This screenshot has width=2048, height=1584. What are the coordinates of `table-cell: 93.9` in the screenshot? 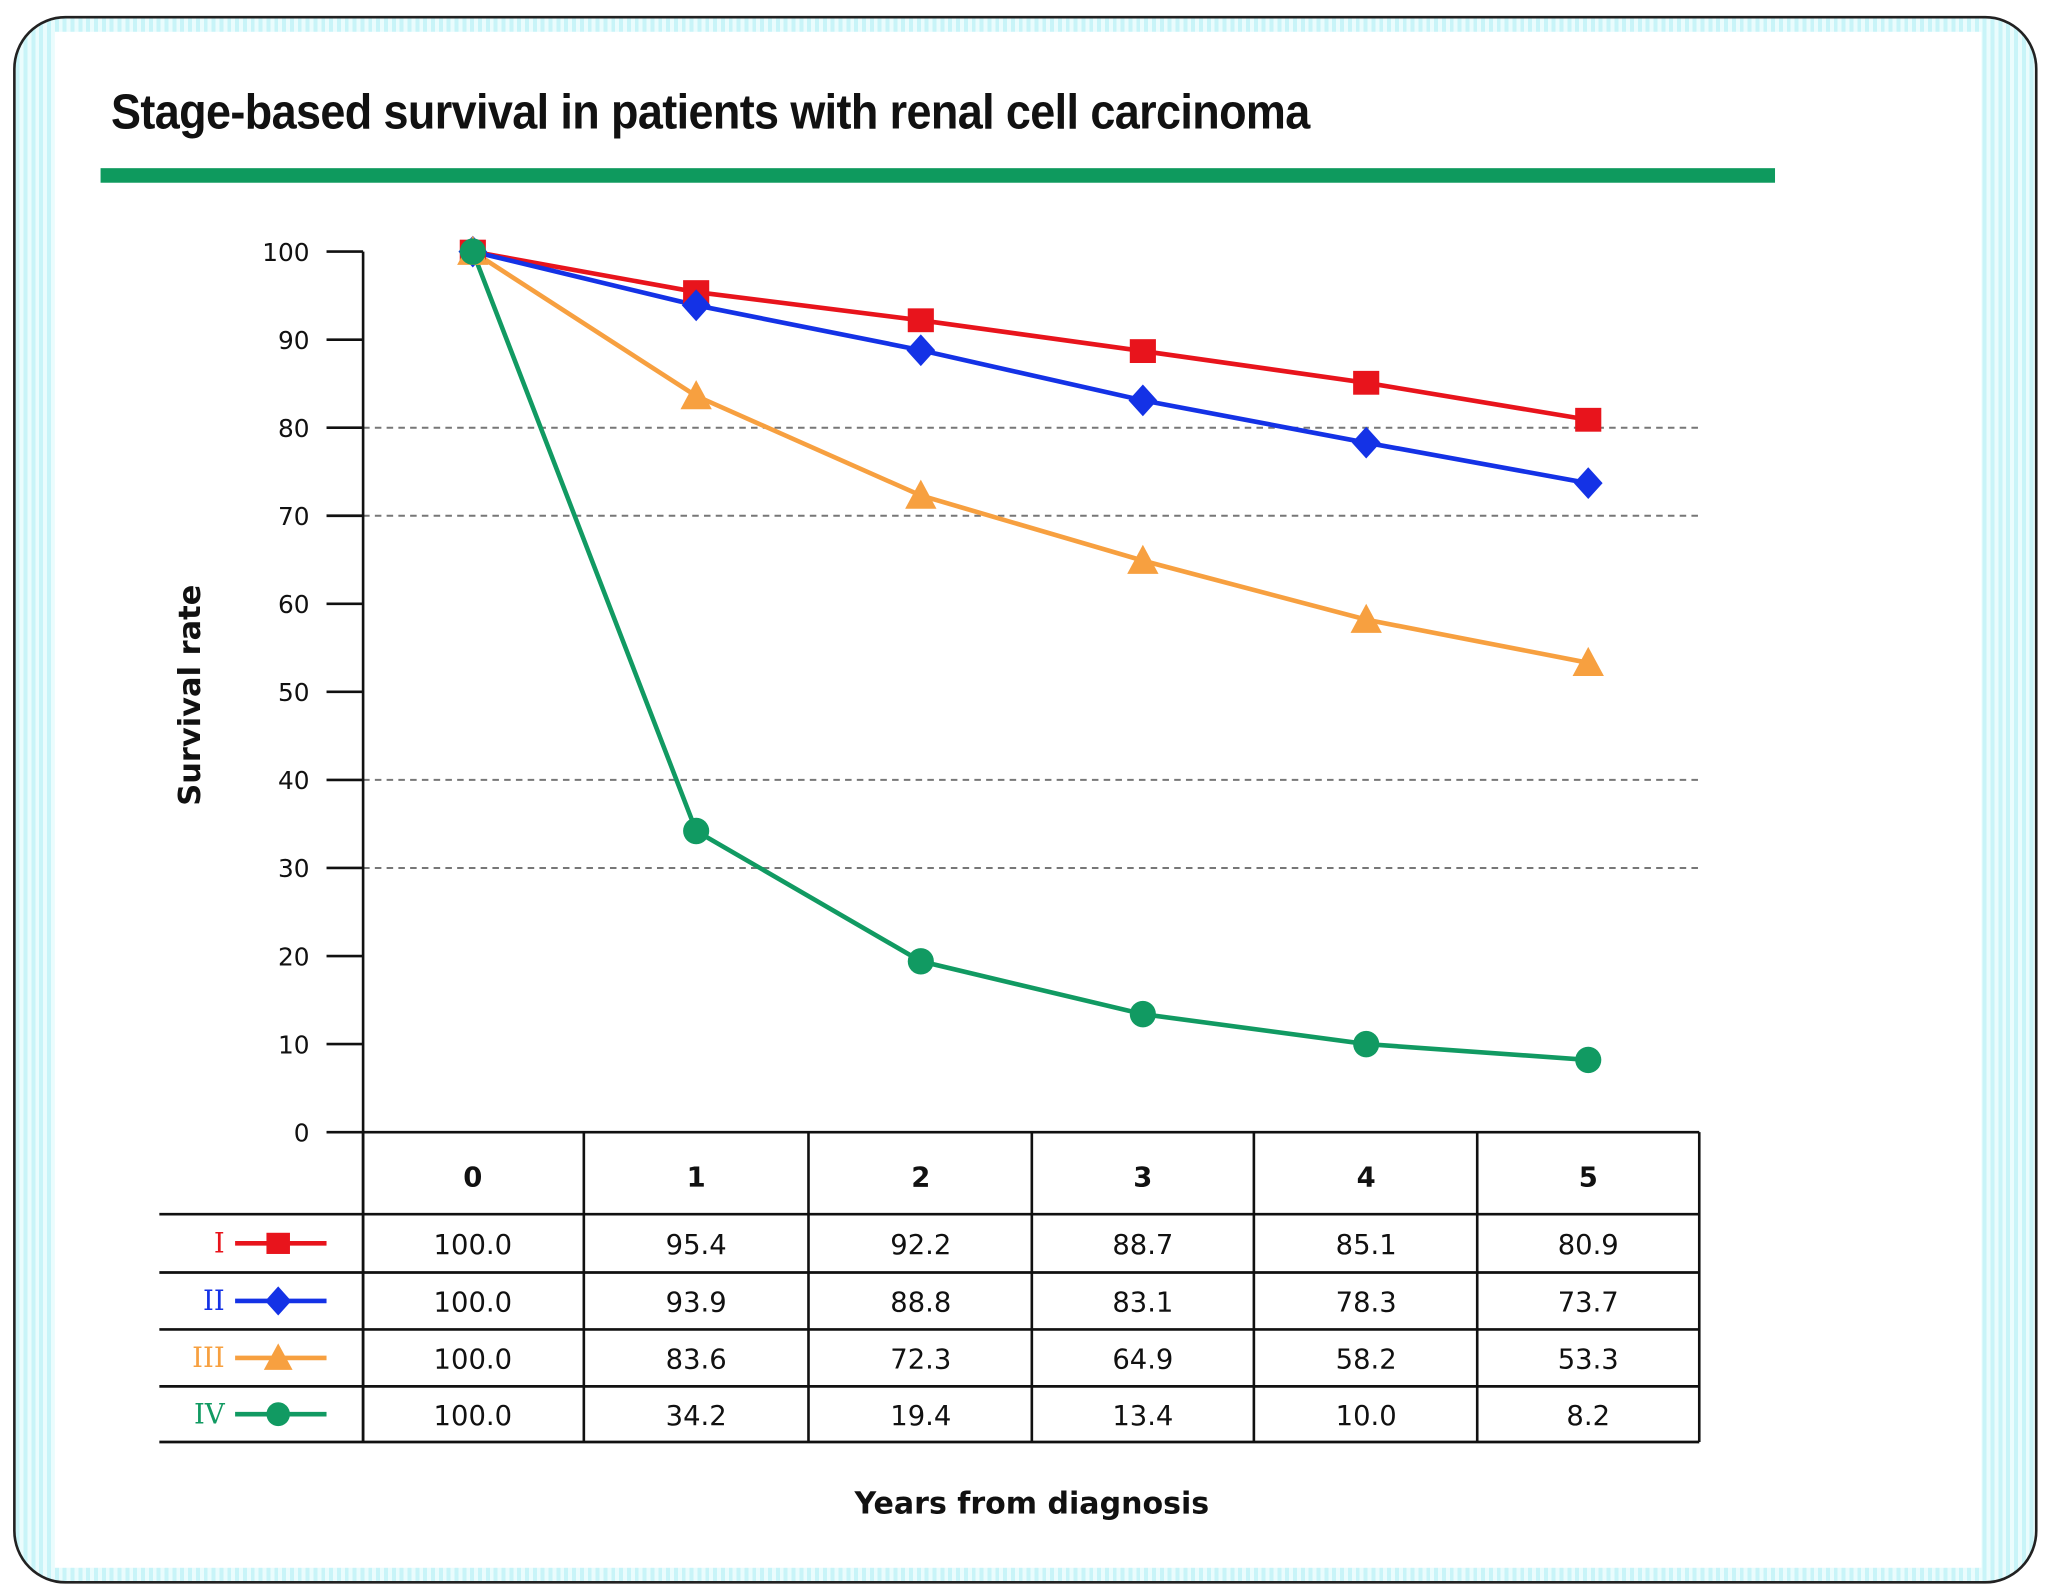 It's located at (696, 1301).